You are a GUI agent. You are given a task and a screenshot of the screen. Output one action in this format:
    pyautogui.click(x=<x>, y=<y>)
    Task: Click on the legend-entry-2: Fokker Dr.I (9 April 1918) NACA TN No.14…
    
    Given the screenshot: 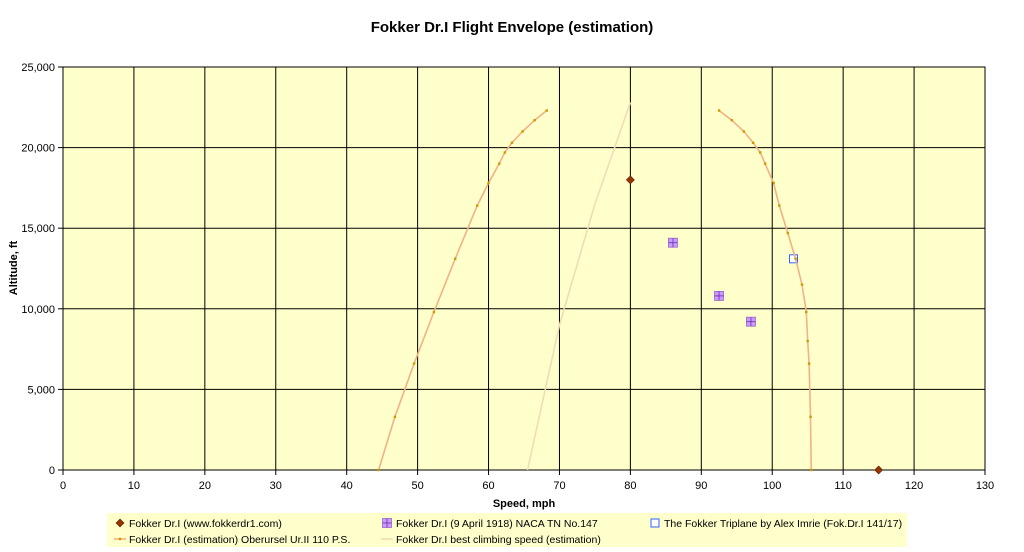 What is the action you would take?
    pyautogui.click(x=490, y=524)
    